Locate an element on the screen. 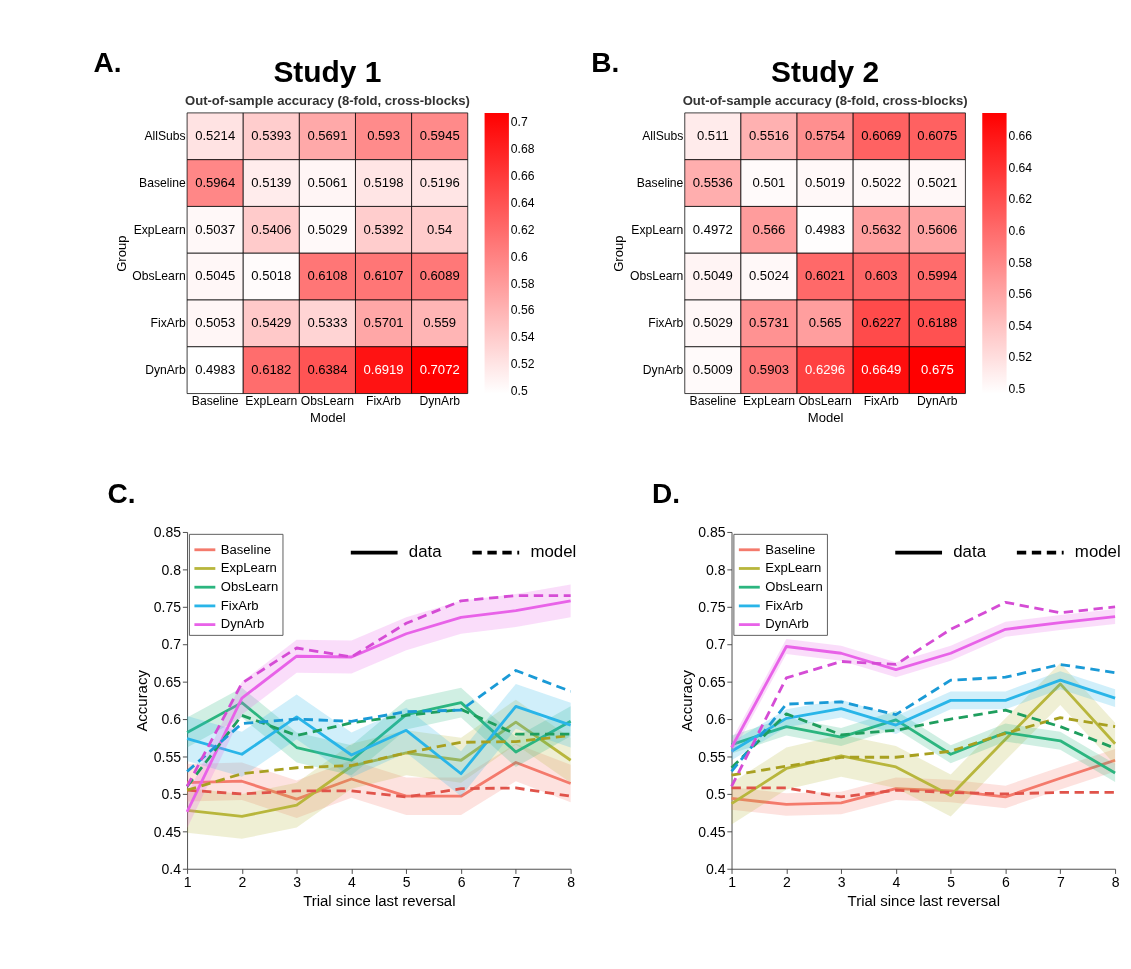 This screenshot has height=969, width=1131. data-label: 0.566 is located at coordinates (769, 229).